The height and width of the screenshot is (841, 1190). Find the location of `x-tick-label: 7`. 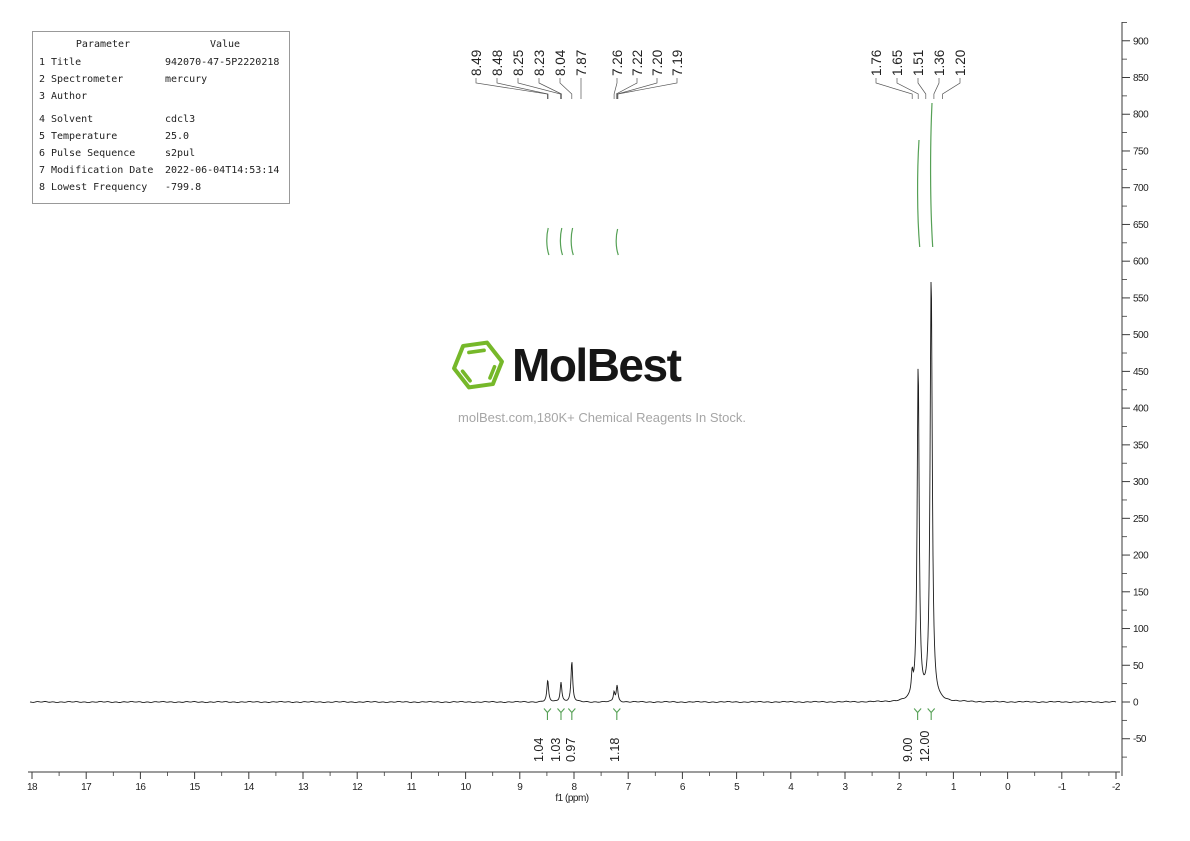

x-tick-label: 7 is located at coordinates (629, 787).